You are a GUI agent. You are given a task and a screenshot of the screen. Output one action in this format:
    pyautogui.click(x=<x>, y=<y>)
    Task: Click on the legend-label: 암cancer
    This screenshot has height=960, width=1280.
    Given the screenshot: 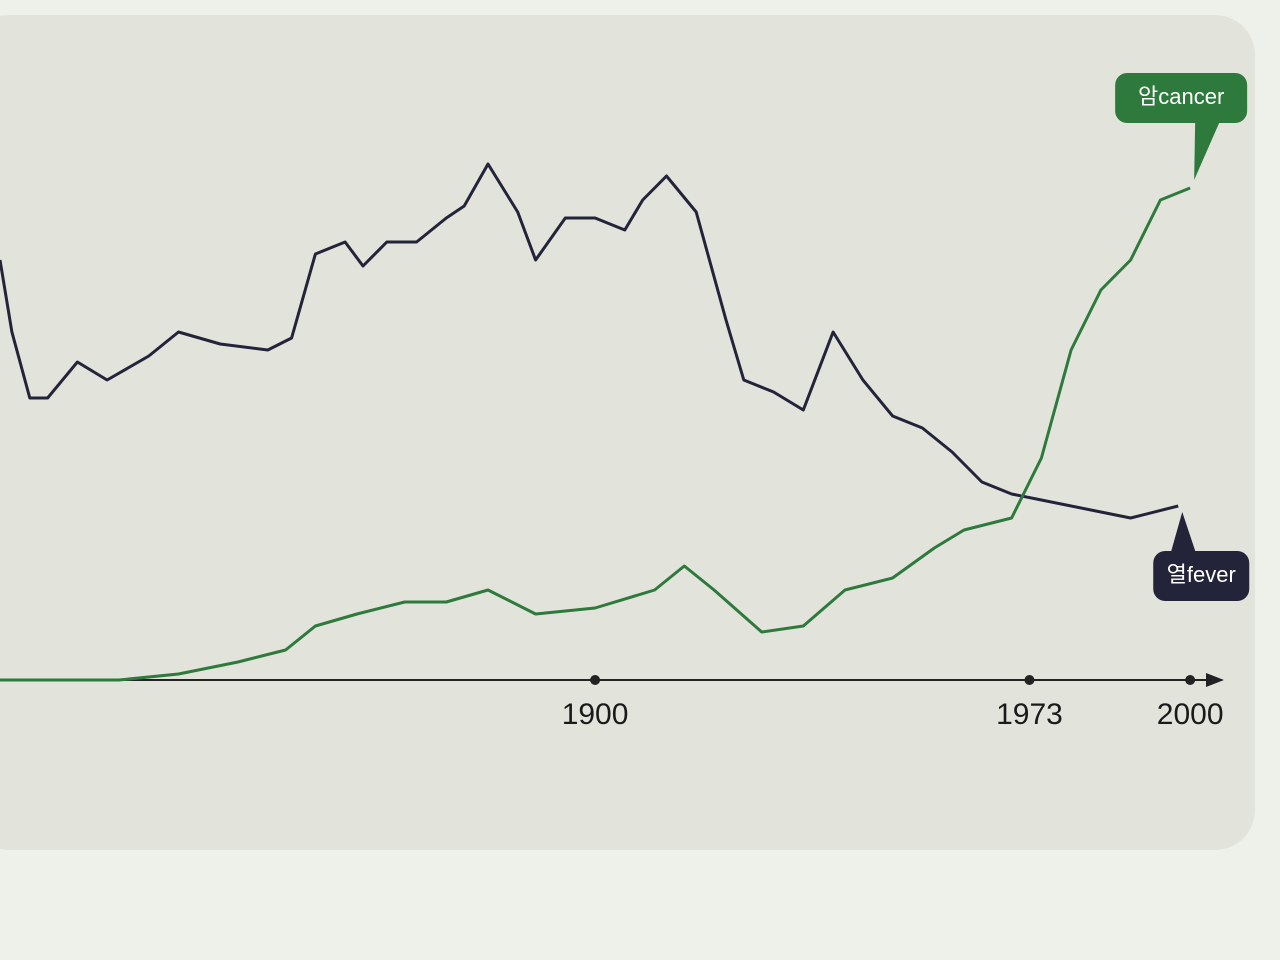 What is the action you would take?
    pyautogui.click(x=1181, y=96)
    